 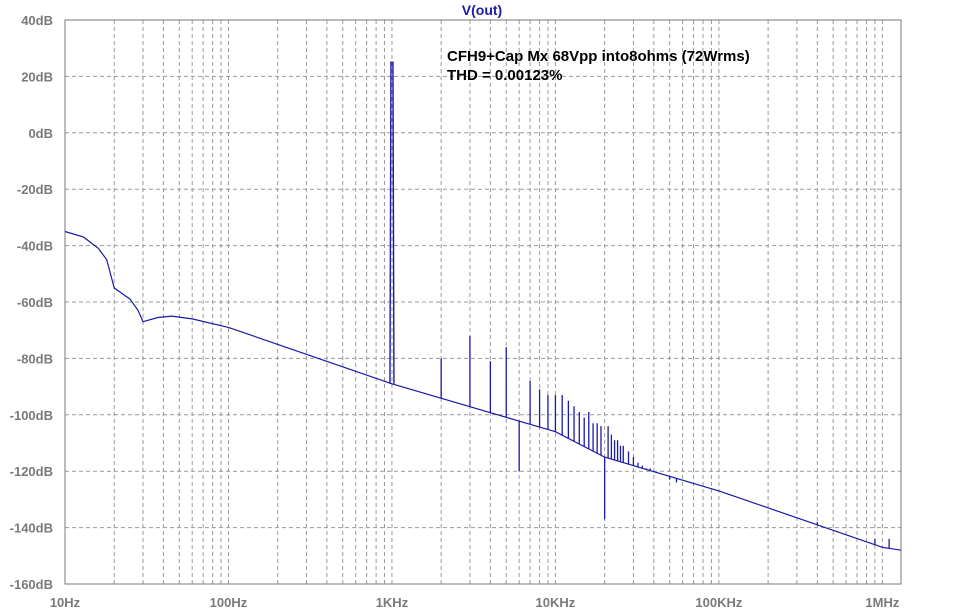 I want to click on x-tick-label: 100KHz, so click(x=718, y=602).